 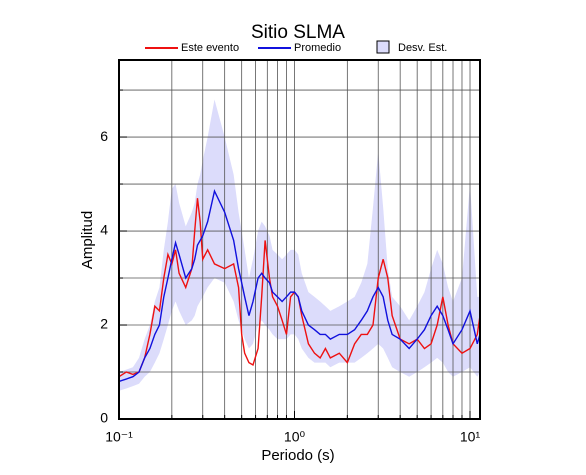 What do you see at coordinates (295, 437) in the screenshot?
I see `x-tick-label: 10⁰` at bounding box center [295, 437].